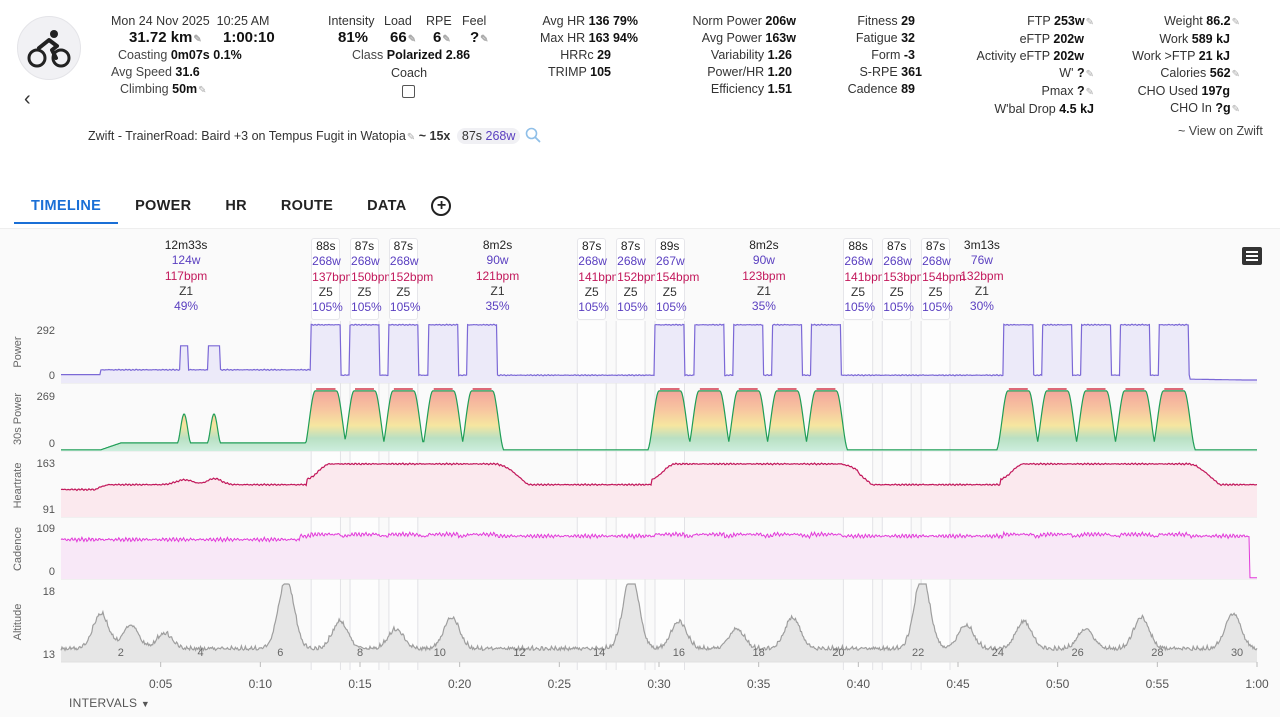  I want to click on stat-cho-used: CHO Used 197g, so click(1183, 91).